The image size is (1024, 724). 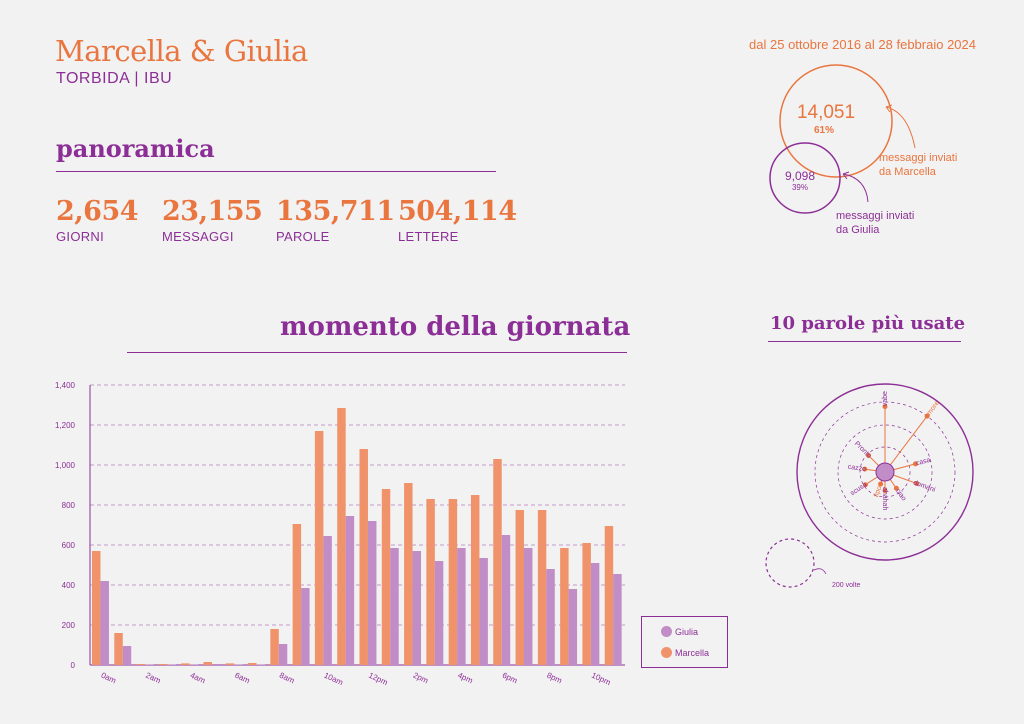 What do you see at coordinates (303, 236) in the screenshot?
I see `stat-label: PAROLE` at bounding box center [303, 236].